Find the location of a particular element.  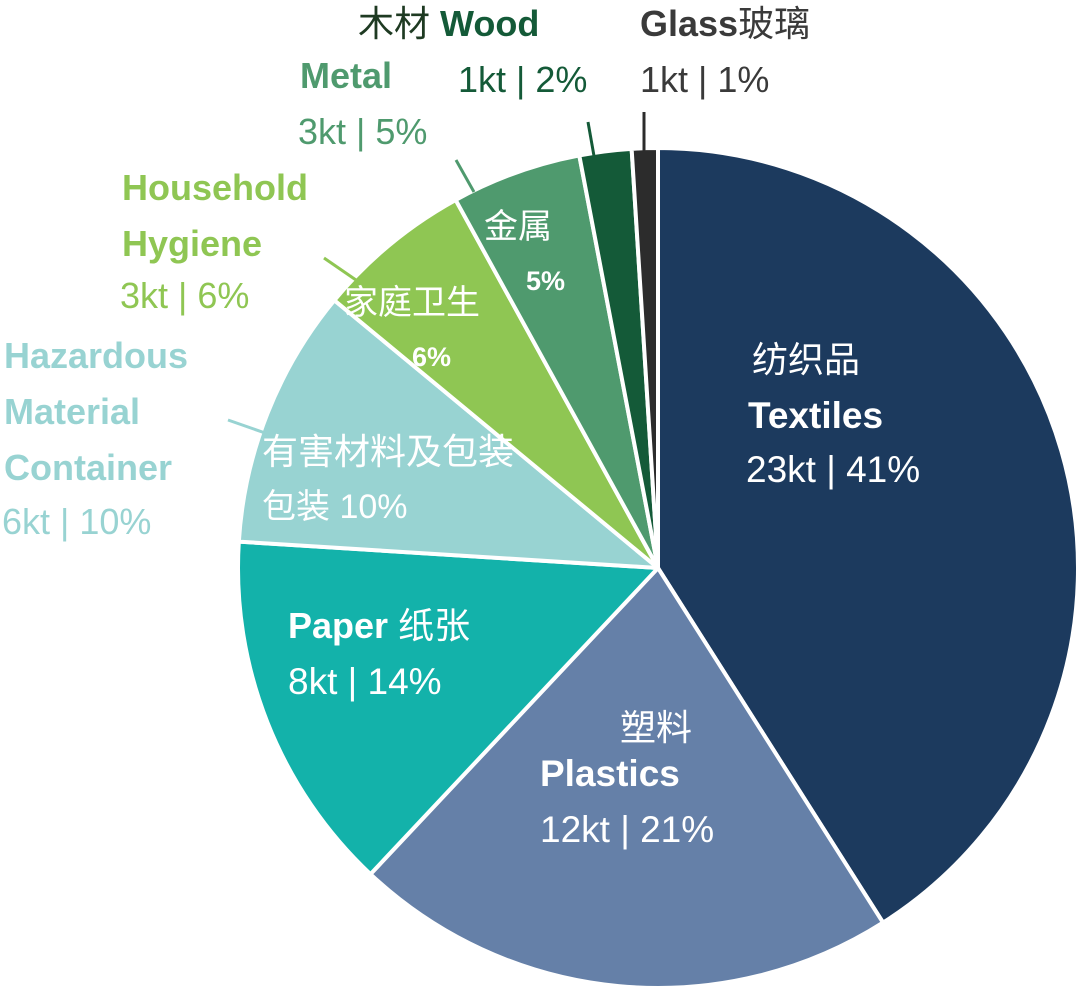

label-paper-en: Paper is located at coordinates (338, 625).